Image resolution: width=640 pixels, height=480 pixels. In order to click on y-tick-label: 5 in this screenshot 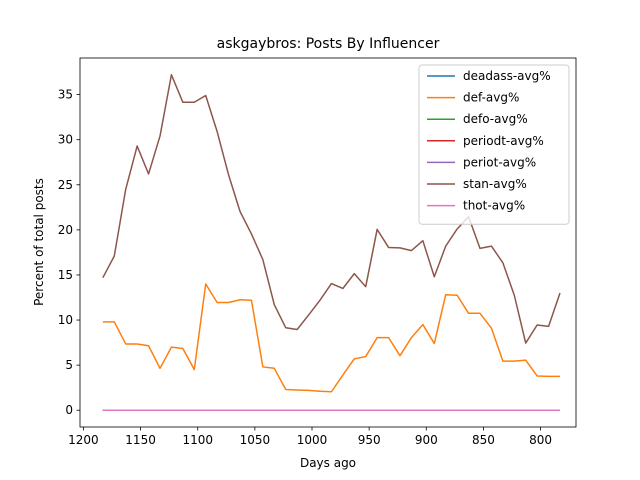, I will do `click(69, 365)`.